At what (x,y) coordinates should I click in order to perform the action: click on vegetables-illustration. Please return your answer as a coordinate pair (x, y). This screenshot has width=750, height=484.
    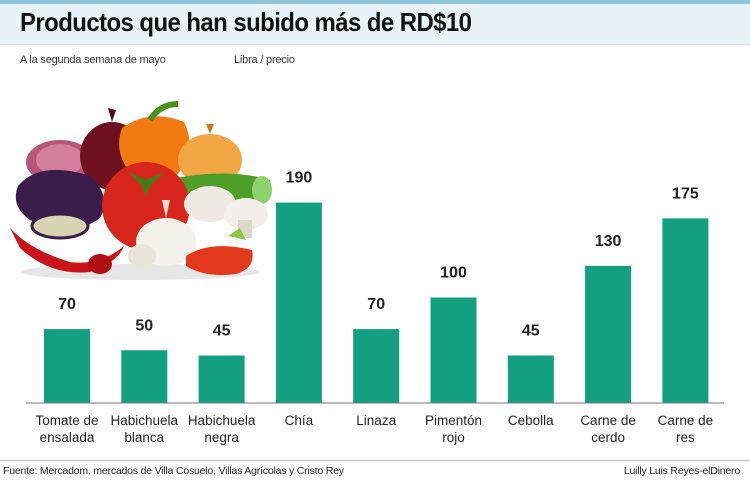
    Looking at the image, I should click on (141, 190).